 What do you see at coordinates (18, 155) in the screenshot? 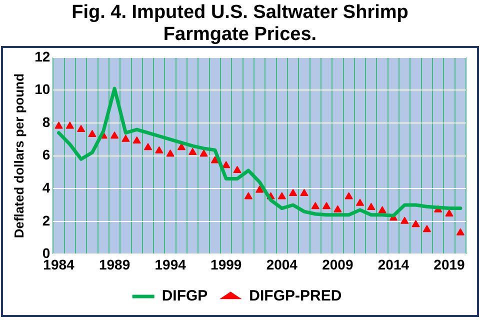
I see `y-axis-title: Deflated dollars per pound` at bounding box center [18, 155].